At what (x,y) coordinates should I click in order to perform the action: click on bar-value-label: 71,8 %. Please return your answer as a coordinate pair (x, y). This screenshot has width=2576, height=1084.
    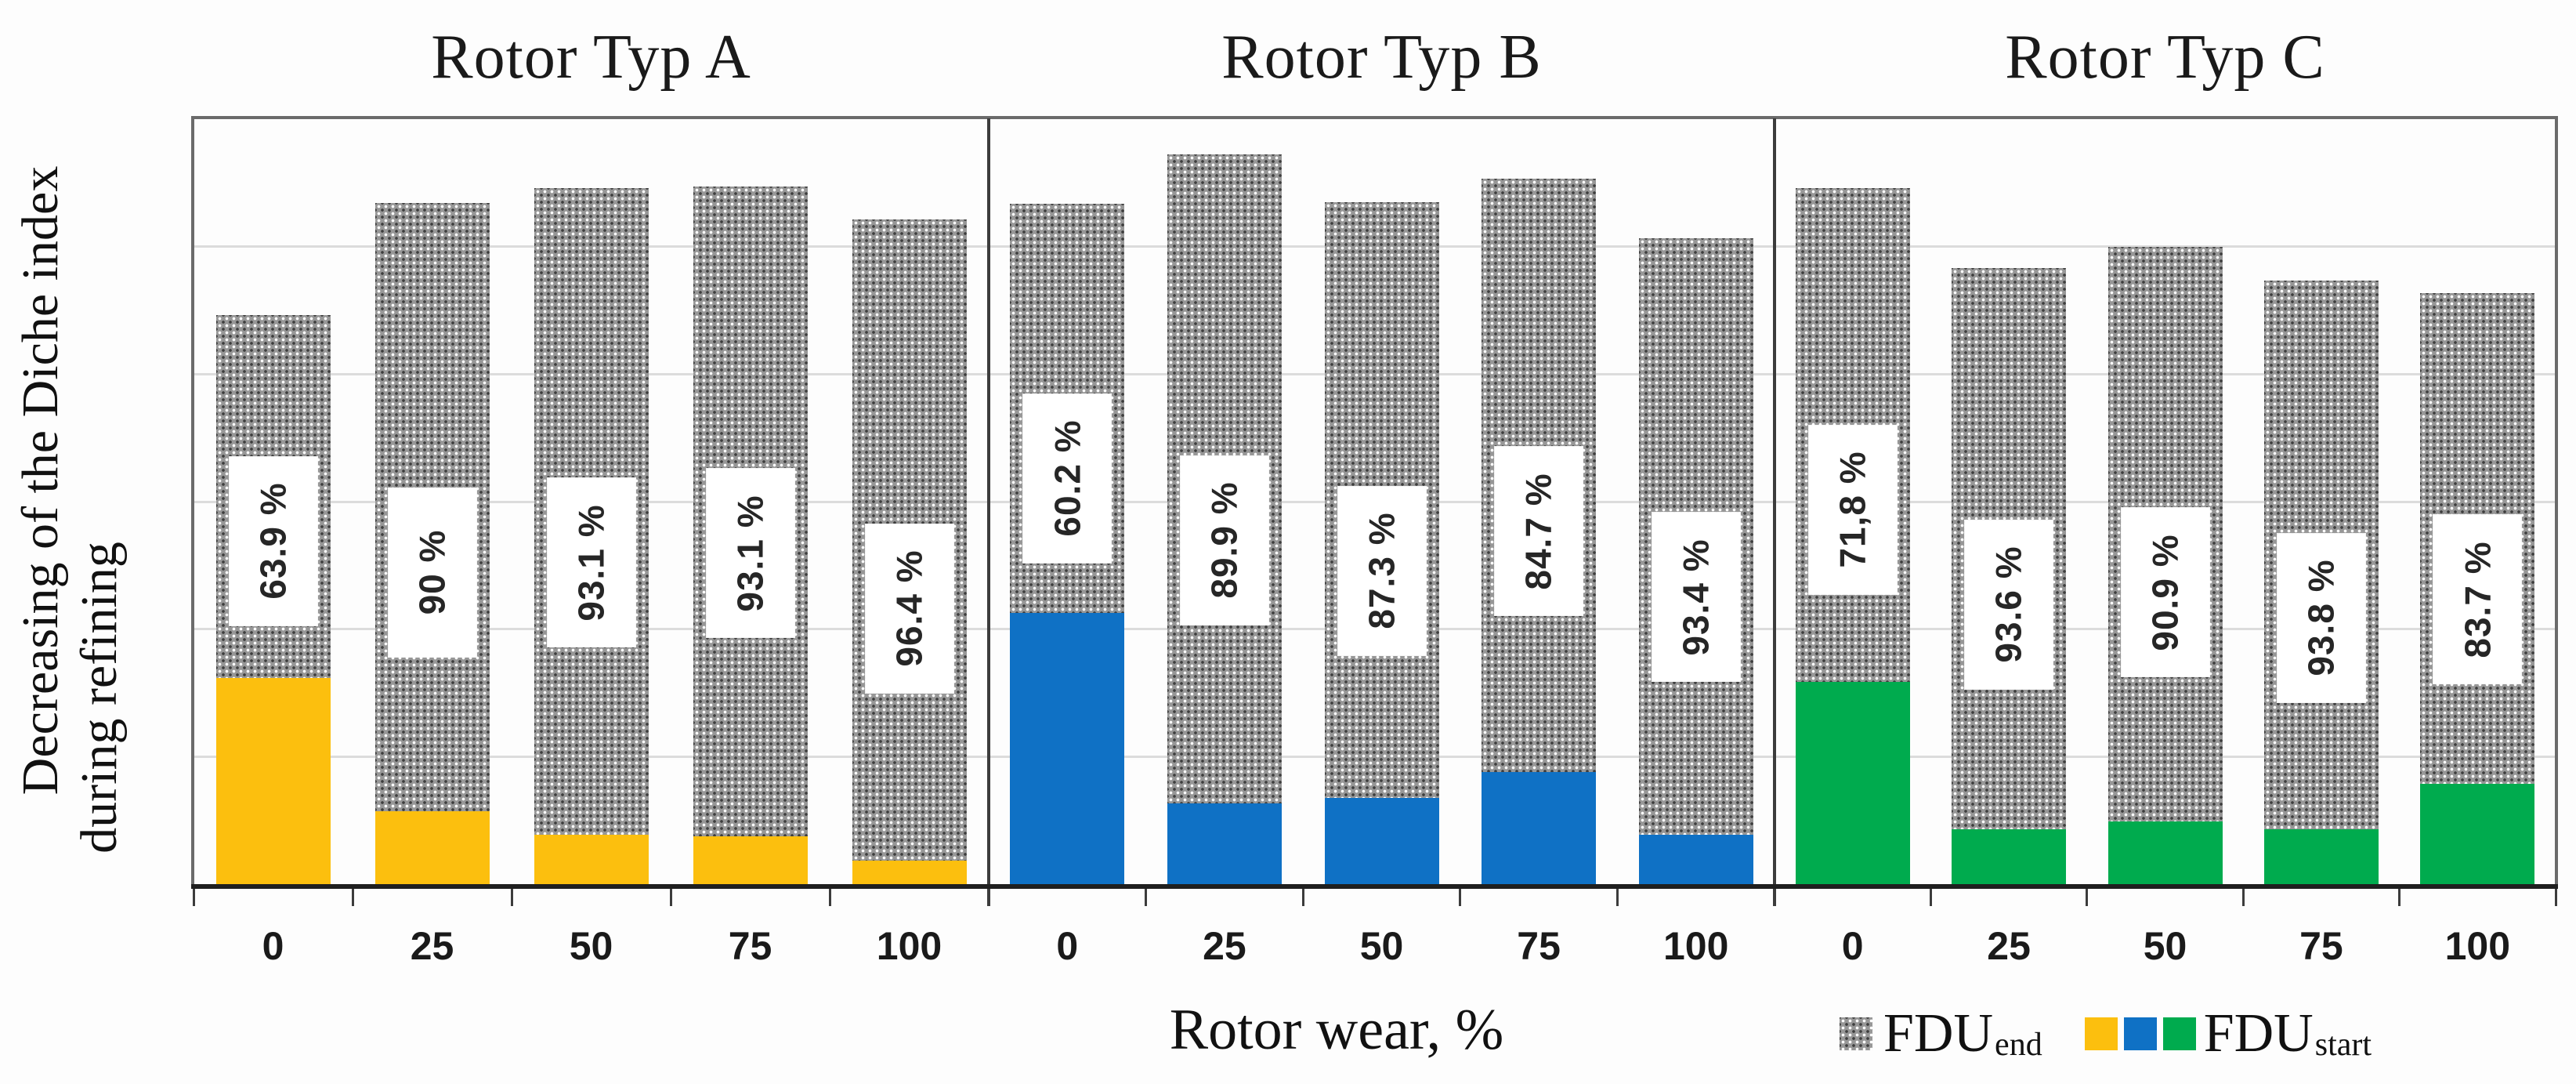
    Looking at the image, I should click on (1853, 509).